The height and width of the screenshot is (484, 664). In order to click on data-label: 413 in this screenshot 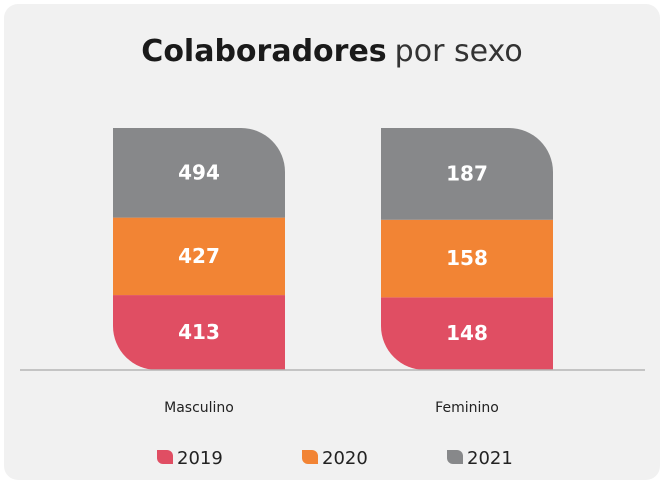, I will do `click(199, 332)`.